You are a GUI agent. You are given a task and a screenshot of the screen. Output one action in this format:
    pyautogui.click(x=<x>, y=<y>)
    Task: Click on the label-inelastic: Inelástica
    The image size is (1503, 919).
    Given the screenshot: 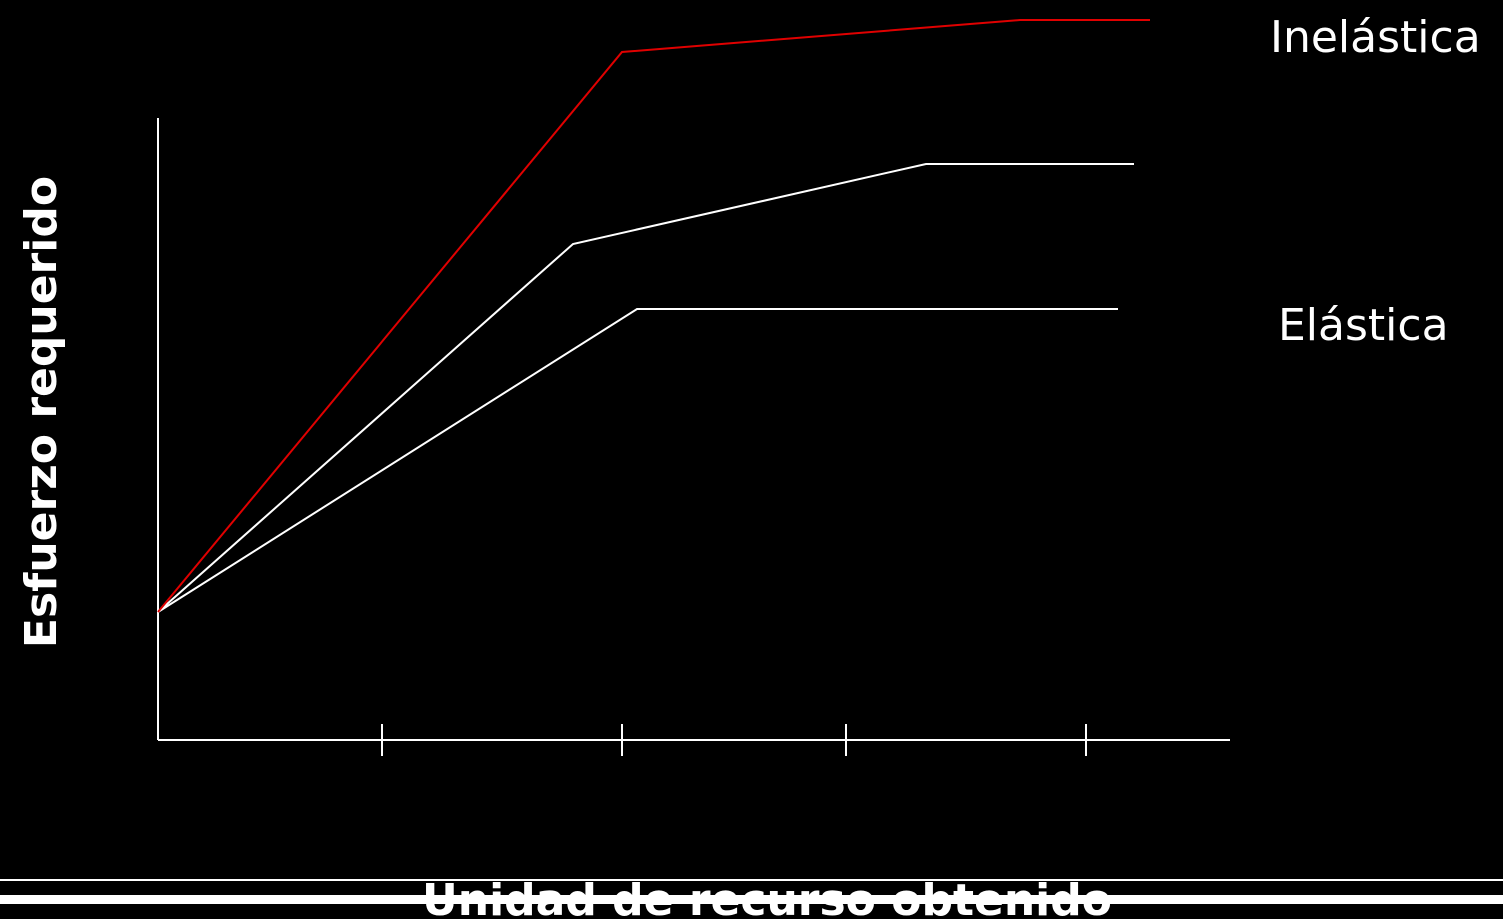 What is the action you would take?
    pyautogui.click(x=1375, y=37)
    